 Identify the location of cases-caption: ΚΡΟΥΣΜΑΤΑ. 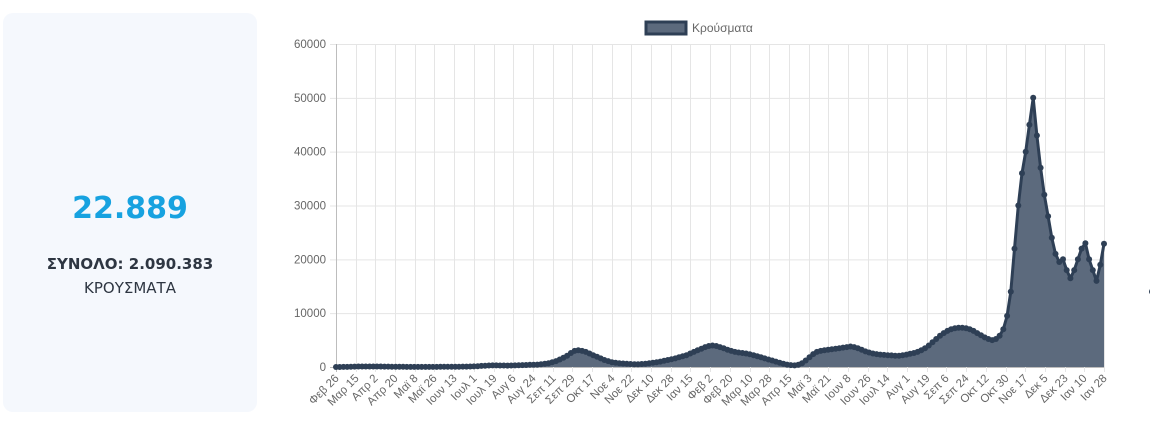
(130, 288).